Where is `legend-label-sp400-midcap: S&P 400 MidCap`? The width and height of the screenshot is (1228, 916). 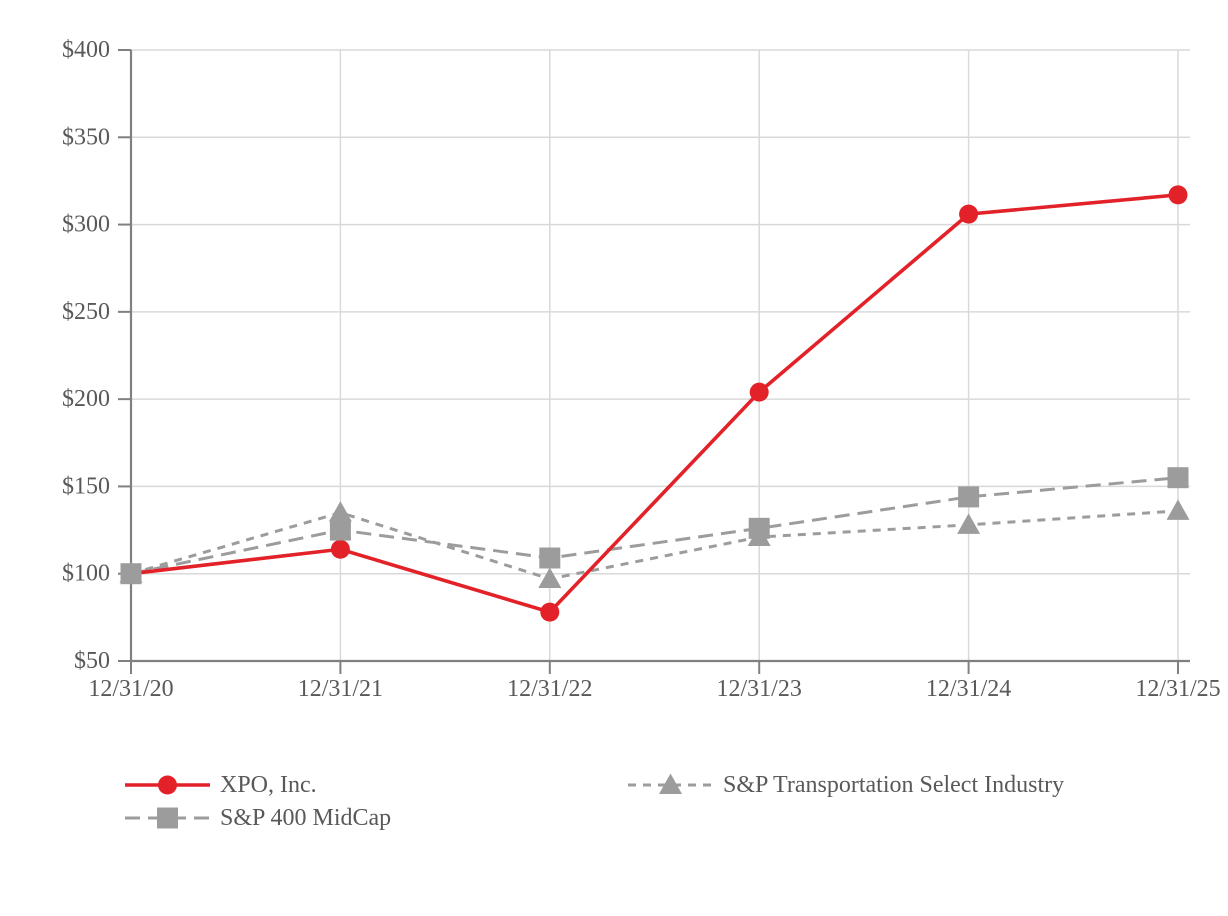
legend-label-sp400-midcap: S&P 400 MidCap is located at coordinates (305, 818).